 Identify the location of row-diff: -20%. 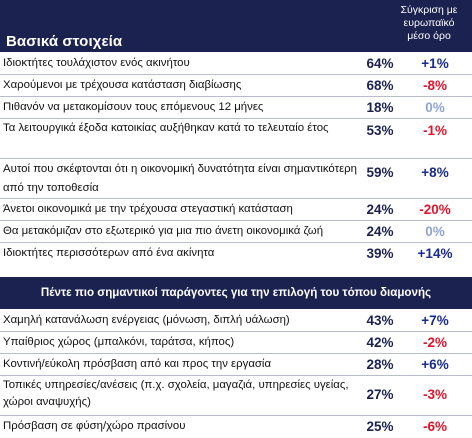
(435, 209).